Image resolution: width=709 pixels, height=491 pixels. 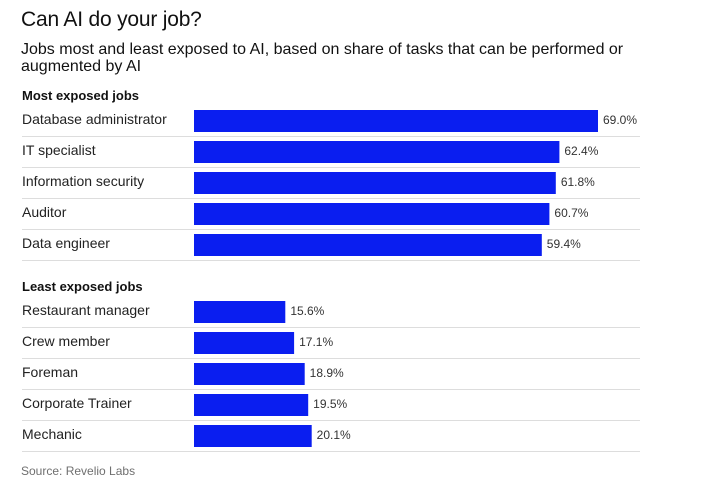 I want to click on category-label: Data engineer, so click(x=66, y=243).